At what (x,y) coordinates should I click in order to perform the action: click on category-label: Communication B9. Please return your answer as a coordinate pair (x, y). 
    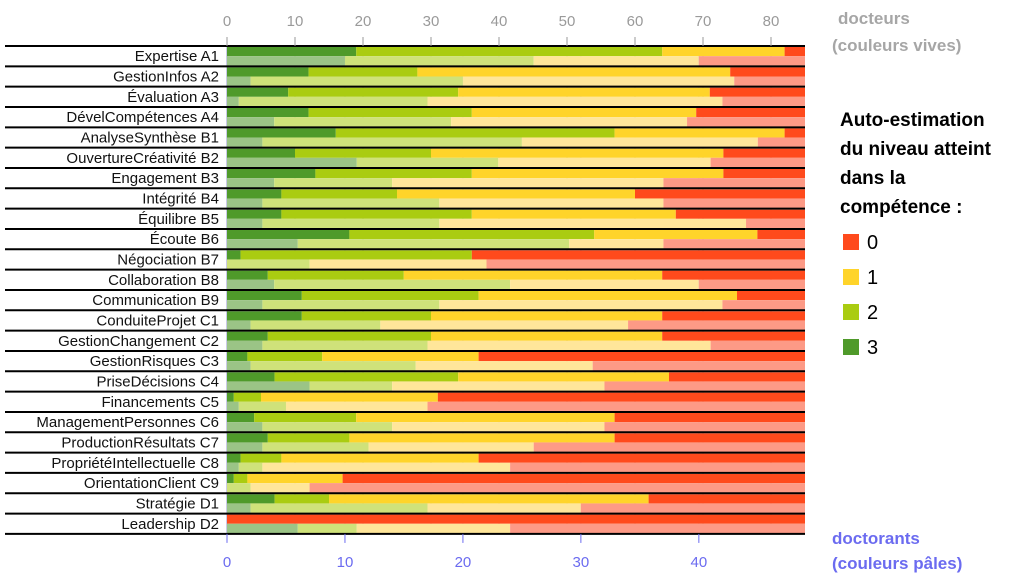
    Looking at the image, I should click on (155, 300).